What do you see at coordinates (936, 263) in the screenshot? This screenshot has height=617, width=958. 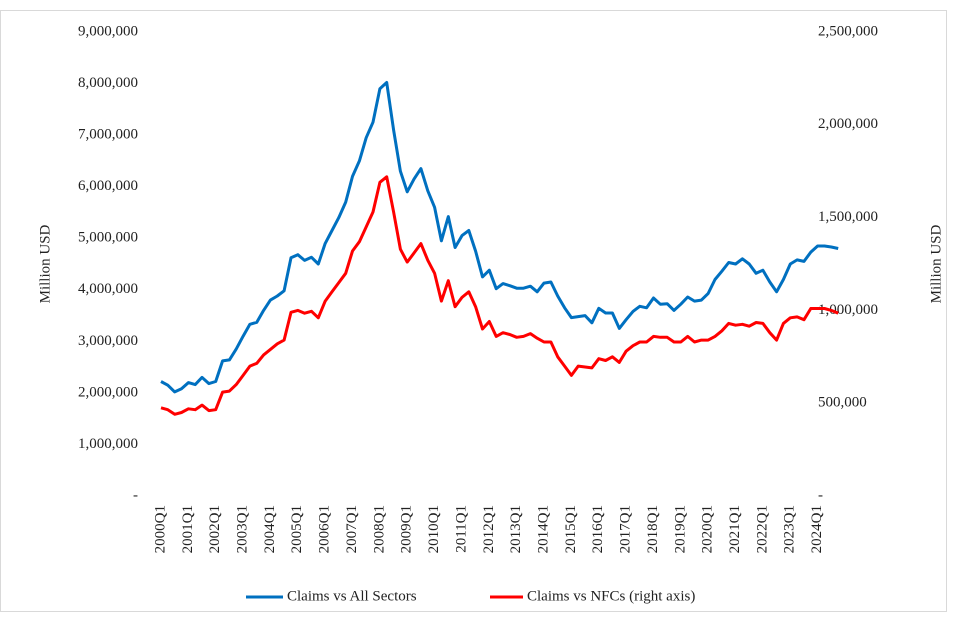 I see `y2-axis-label: Million USD` at bounding box center [936, 263].